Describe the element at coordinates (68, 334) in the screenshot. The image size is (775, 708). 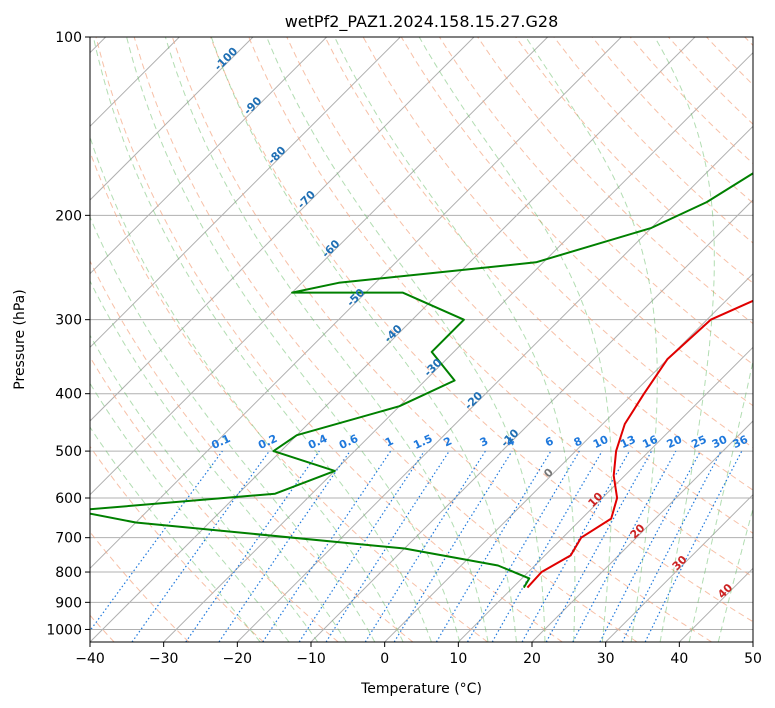
I see `y-axis: 100 200 300 400 500 600 700 800 900 1000` at that location.